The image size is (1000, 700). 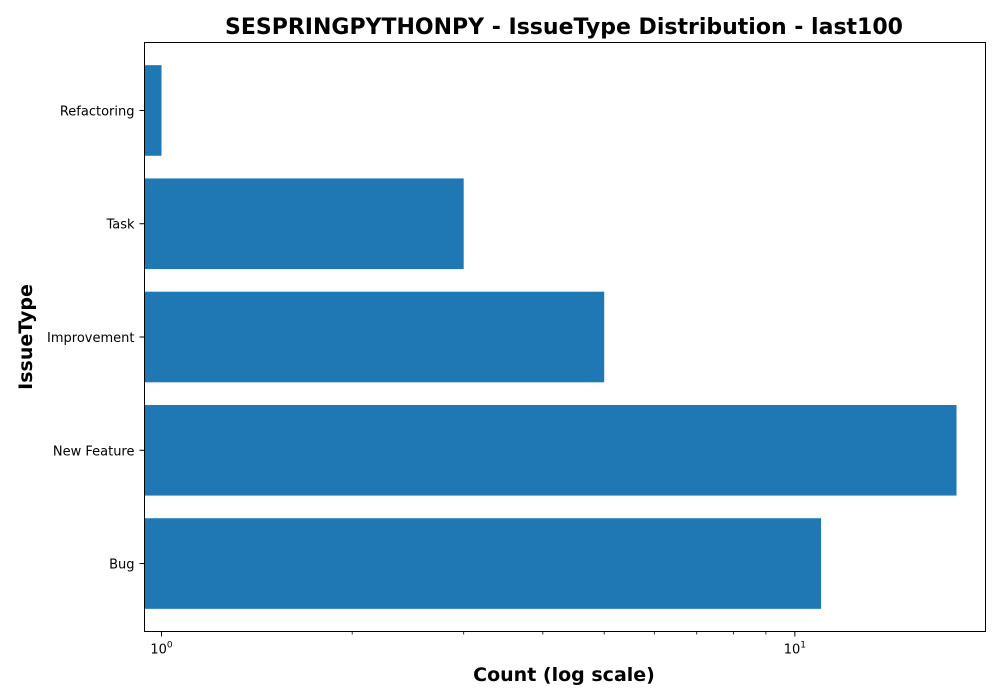 What do you see at coordinates (564, 675) in the screenshot?
I see `x-axis-label: Count (log scale)` at bounding box center [564, 675].